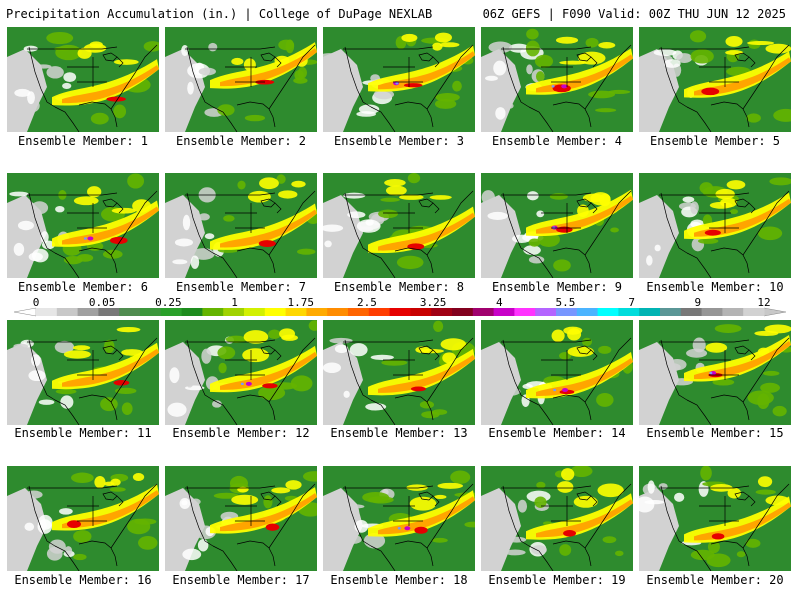 The width and height of the screenshot is (800, 600). I want to click on ensemble-member-label: Ensemble Member: 9, so click(557, 287).